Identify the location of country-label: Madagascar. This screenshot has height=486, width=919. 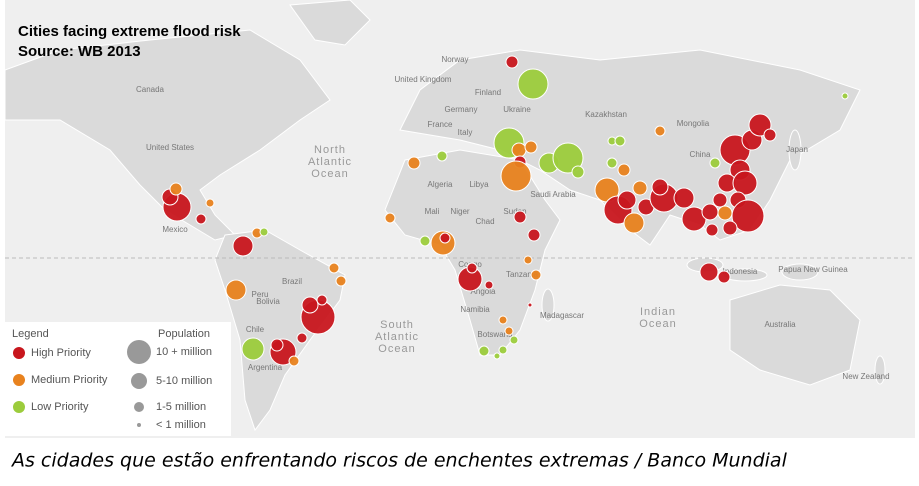
(562, 315).